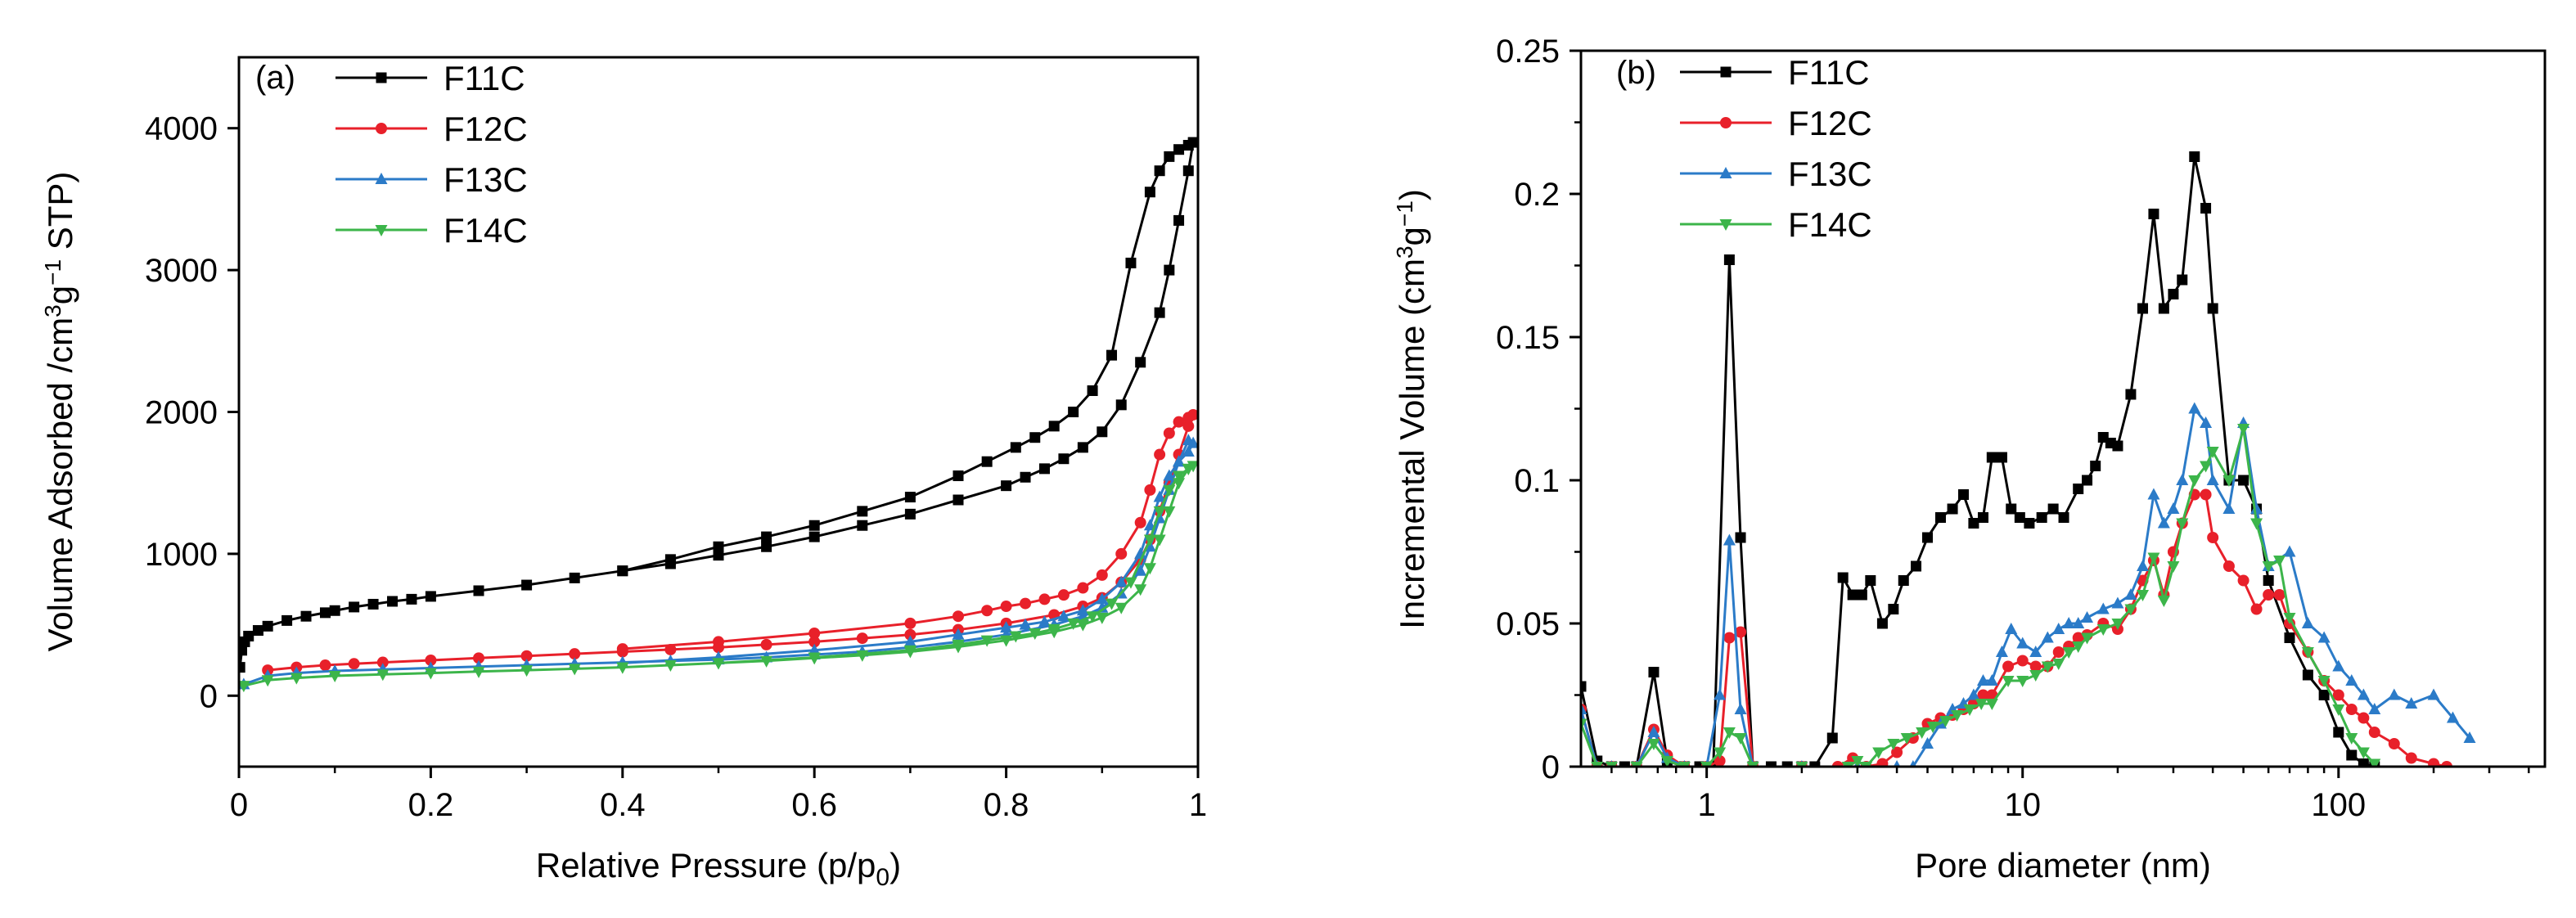 The image size is (2576, 918). Describe the element at coordinates (1829, 72) in the screenshot. I see `chart-b-legend-label-F11C: F11C` at that location.